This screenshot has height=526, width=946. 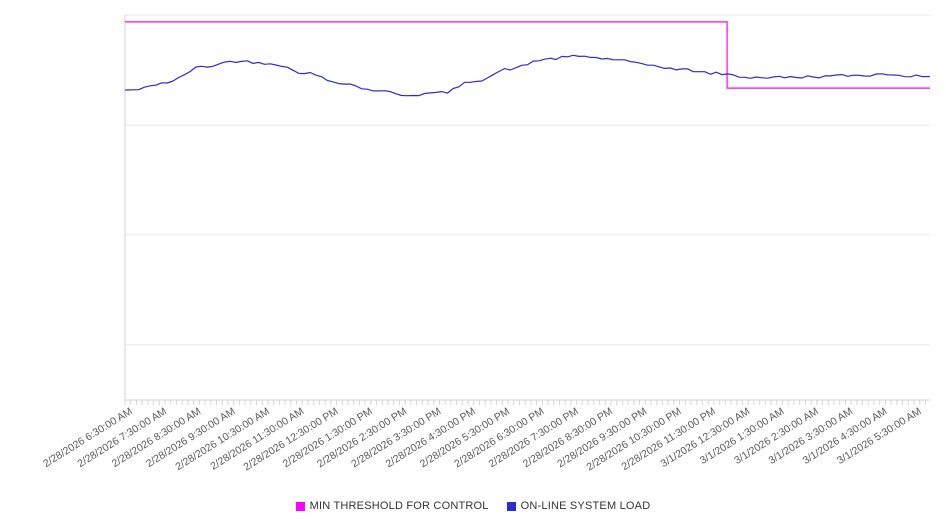 What do you see at coordinates (585, 506) in the screenshot?
I see `system-load-label: ON-LINE SYSTEM LOAD` at bounding box center [585, 506].